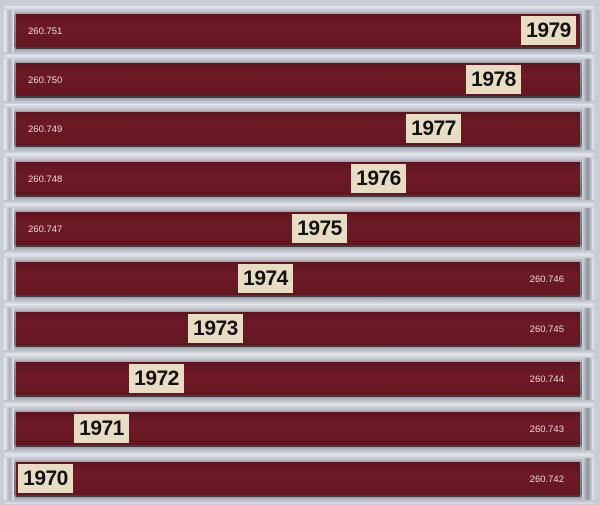 The width and height of the screenshot is (600, 505). Describe the element at coordinates (493, 79) in the screenshot. I see `year-label: 1978` at that location.